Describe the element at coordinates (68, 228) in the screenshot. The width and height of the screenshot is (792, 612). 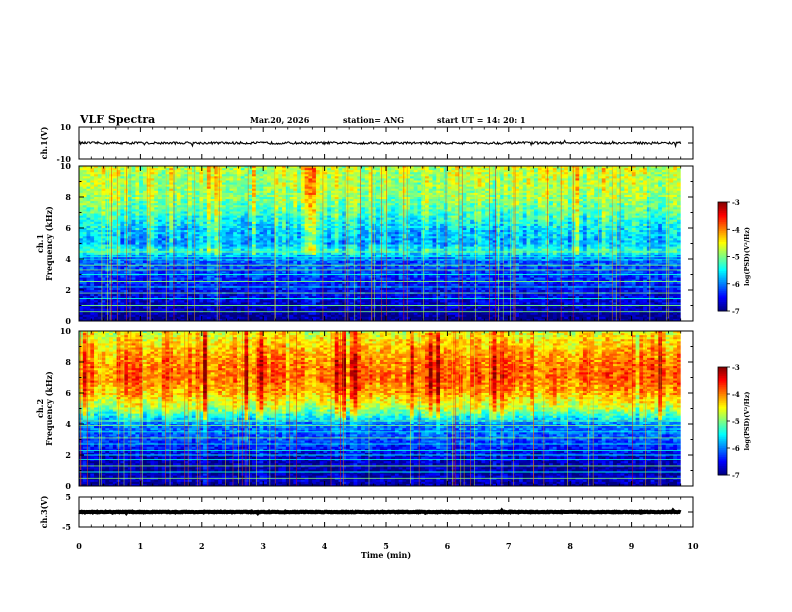
I see `ch1-spectrogram-ytick-label: 6` at that location.